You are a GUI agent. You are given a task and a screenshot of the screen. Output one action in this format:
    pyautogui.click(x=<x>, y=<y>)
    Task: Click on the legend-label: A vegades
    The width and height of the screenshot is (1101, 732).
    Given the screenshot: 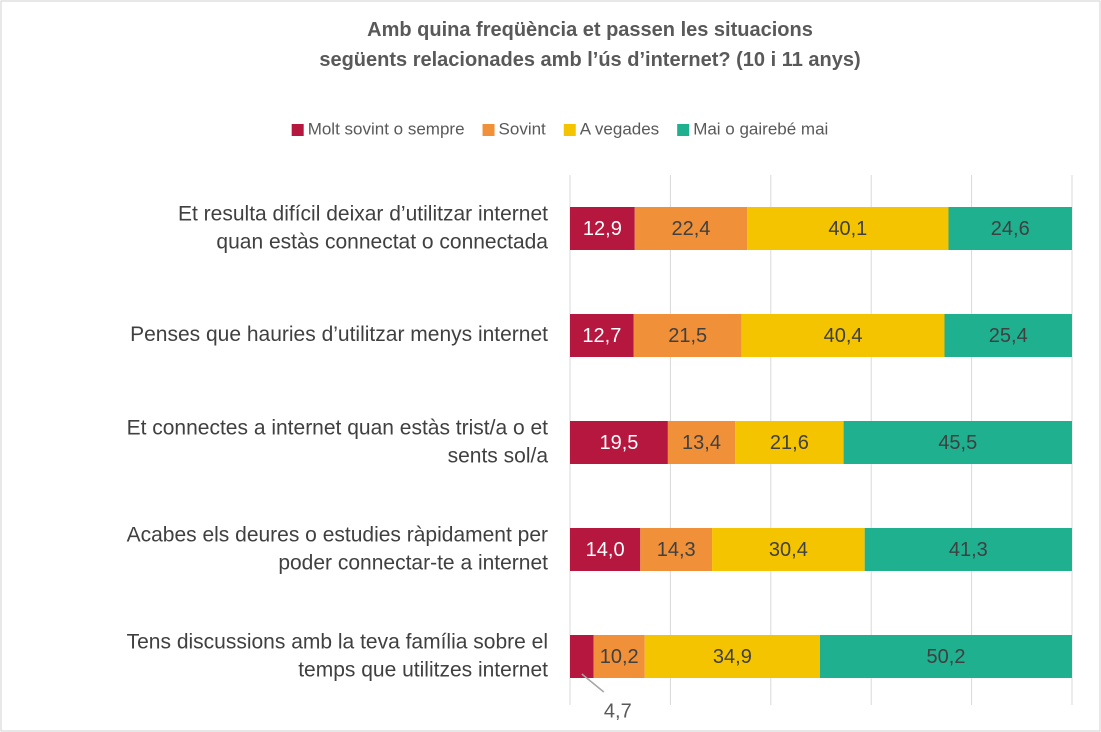 What is the action you would take?
    pyautogui.click(x=619, y=128)
    